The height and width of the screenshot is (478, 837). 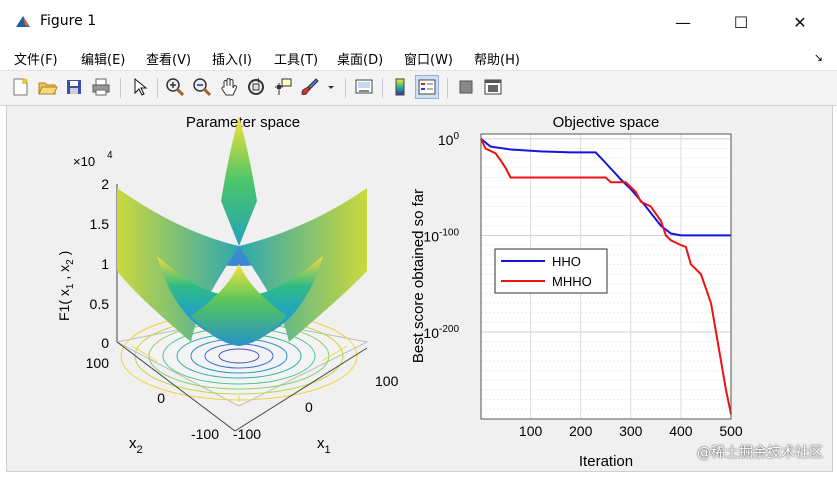 What do you see at coordinates (741, 22) in the screenshot?
I see `maximize-button: ☐` at bounding box center [741, 22].